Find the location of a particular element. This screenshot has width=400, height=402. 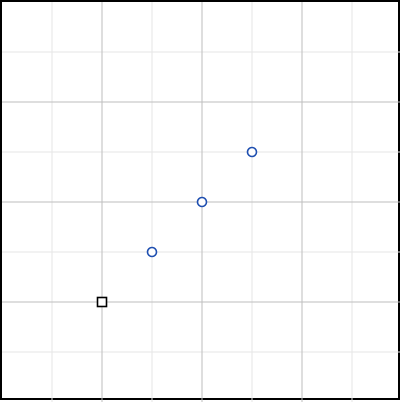

square-cursor-icon is located at coordinates (102, 302).